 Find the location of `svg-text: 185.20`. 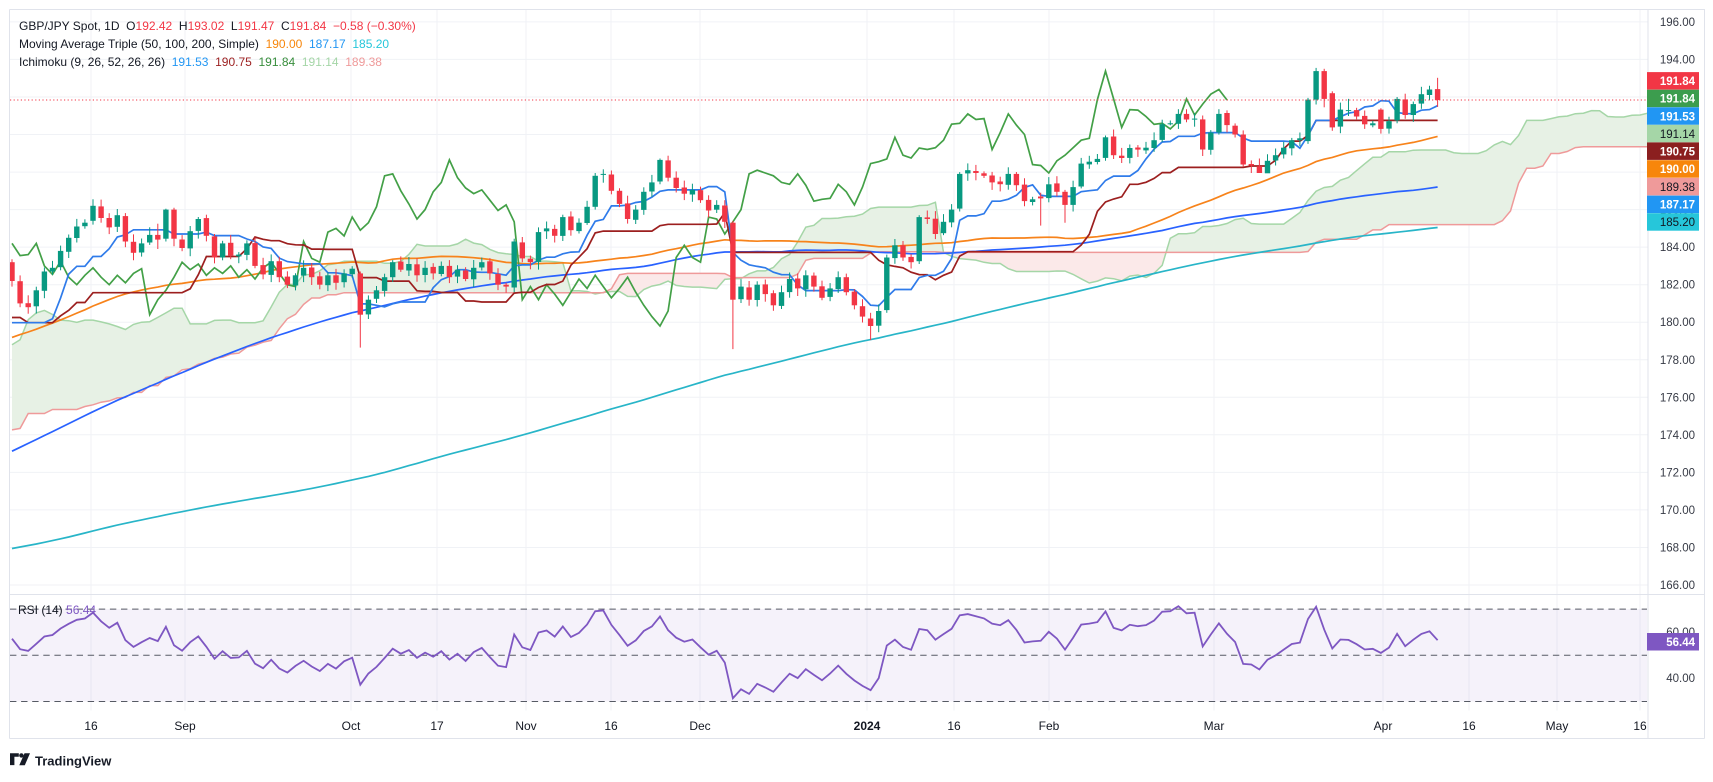

svg-text: 185.20 is located at coordinates (1677, 223).